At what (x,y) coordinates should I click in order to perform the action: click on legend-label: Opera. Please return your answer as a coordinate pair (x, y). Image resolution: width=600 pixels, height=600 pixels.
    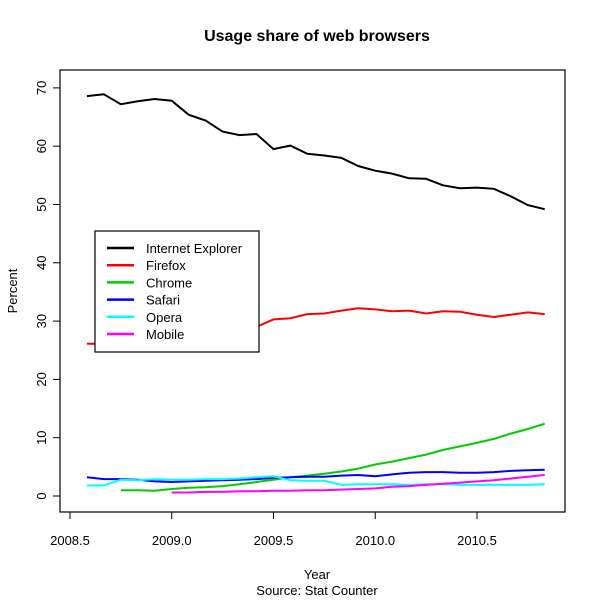
    Looking at the image, I should click on (164, 317).